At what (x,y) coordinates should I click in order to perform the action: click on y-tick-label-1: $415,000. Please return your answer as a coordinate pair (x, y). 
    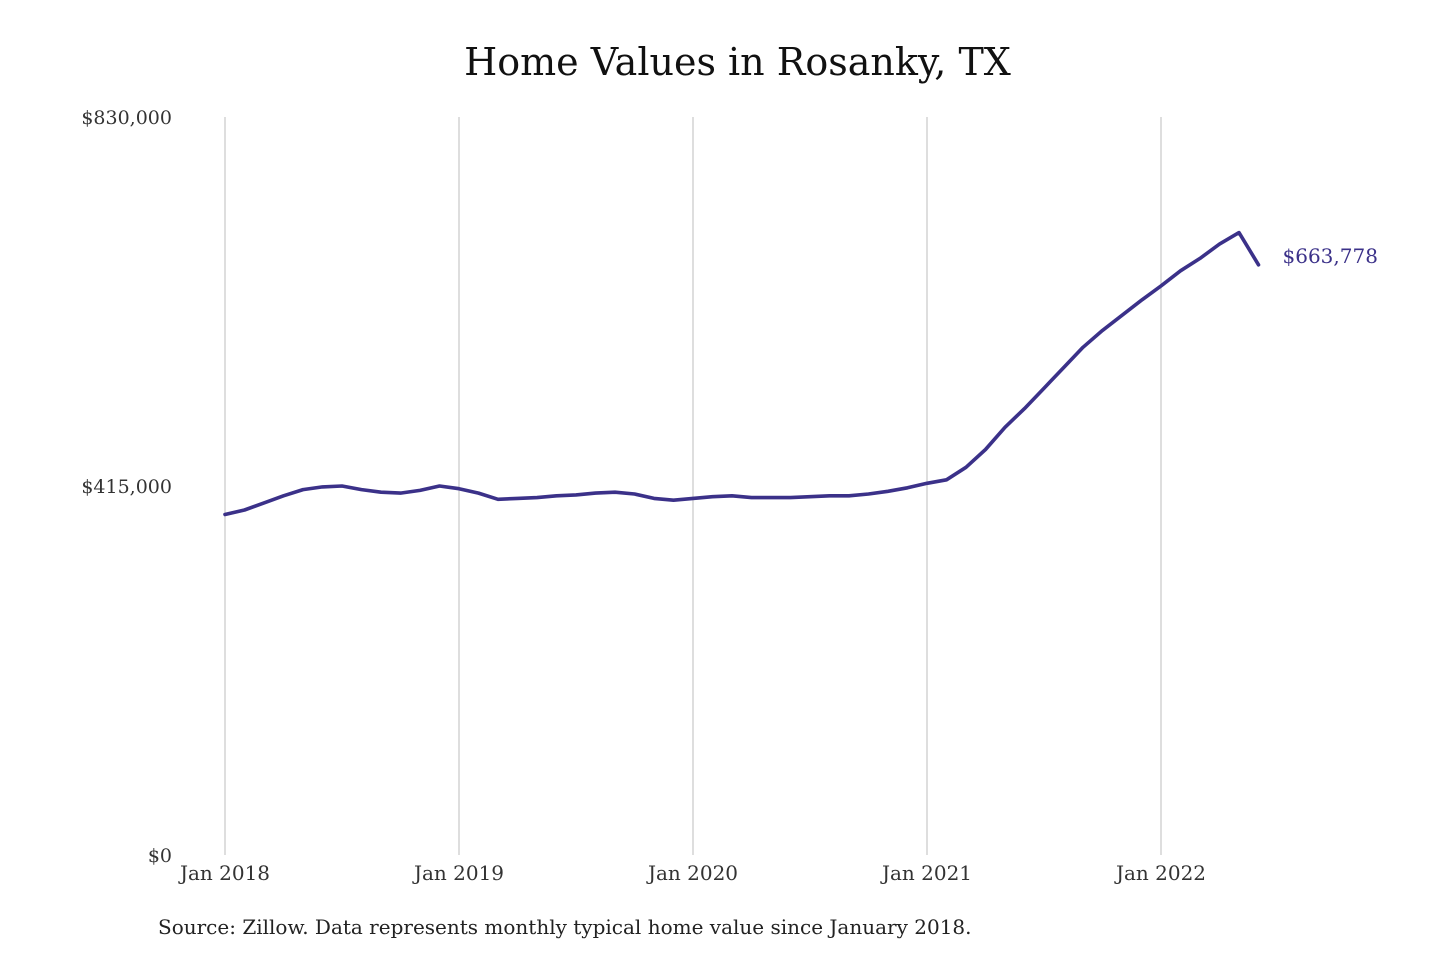
    Looking at the image, I should click on (126, 487).